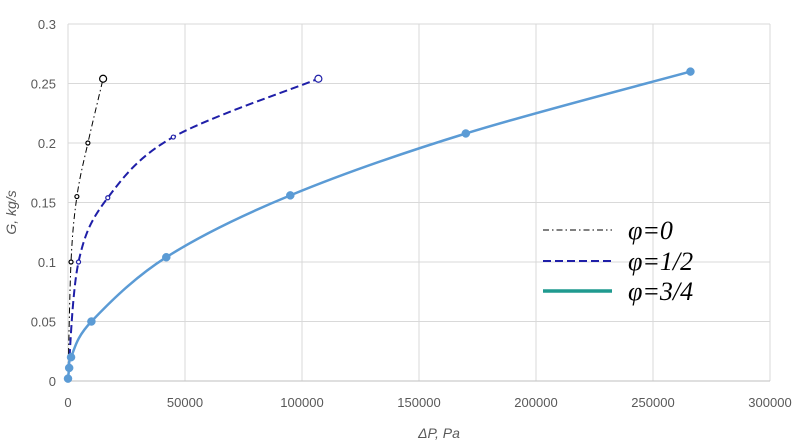  Describe the element at coordinates (535, 402) in the screenshot. I see `x-tick-label: 200000` at that location.